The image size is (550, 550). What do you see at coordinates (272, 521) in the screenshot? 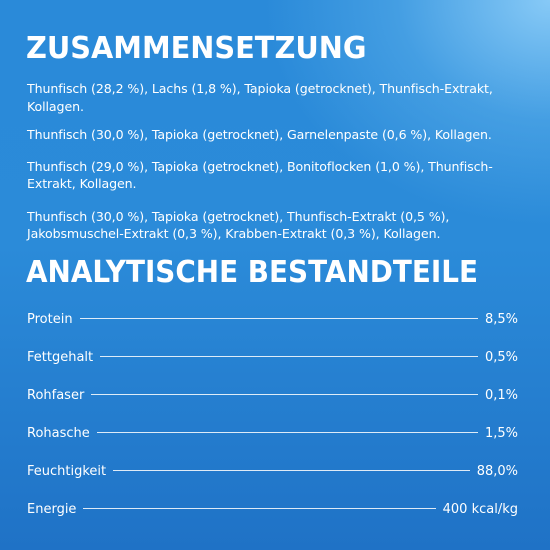
I see `analytic-row-energy: Energie 400 kcal/kg` at bounding box center [272, 521].